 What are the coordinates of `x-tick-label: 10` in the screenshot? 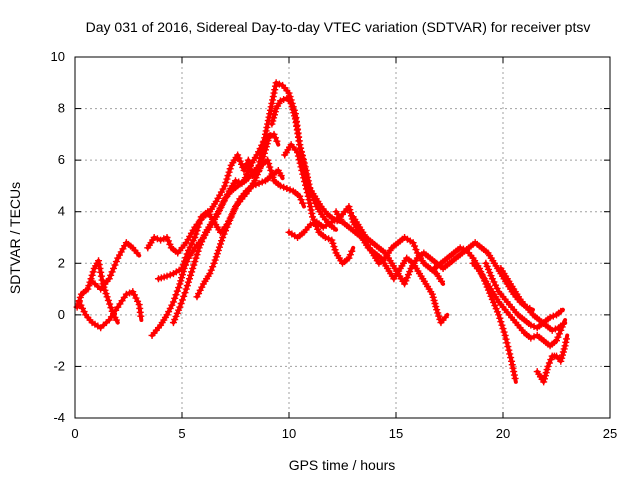 It's located at (289, 433).